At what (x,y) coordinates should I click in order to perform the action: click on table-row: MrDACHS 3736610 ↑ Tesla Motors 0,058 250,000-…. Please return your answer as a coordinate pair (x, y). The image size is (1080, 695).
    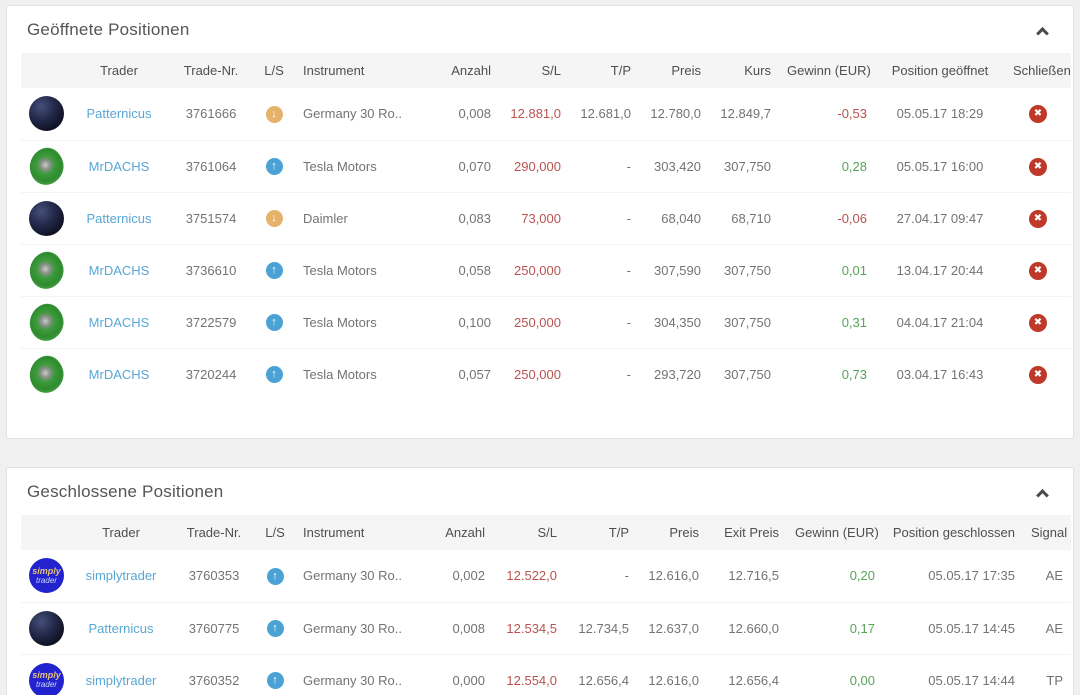
    Looking at the image, I should click on (546, 270).